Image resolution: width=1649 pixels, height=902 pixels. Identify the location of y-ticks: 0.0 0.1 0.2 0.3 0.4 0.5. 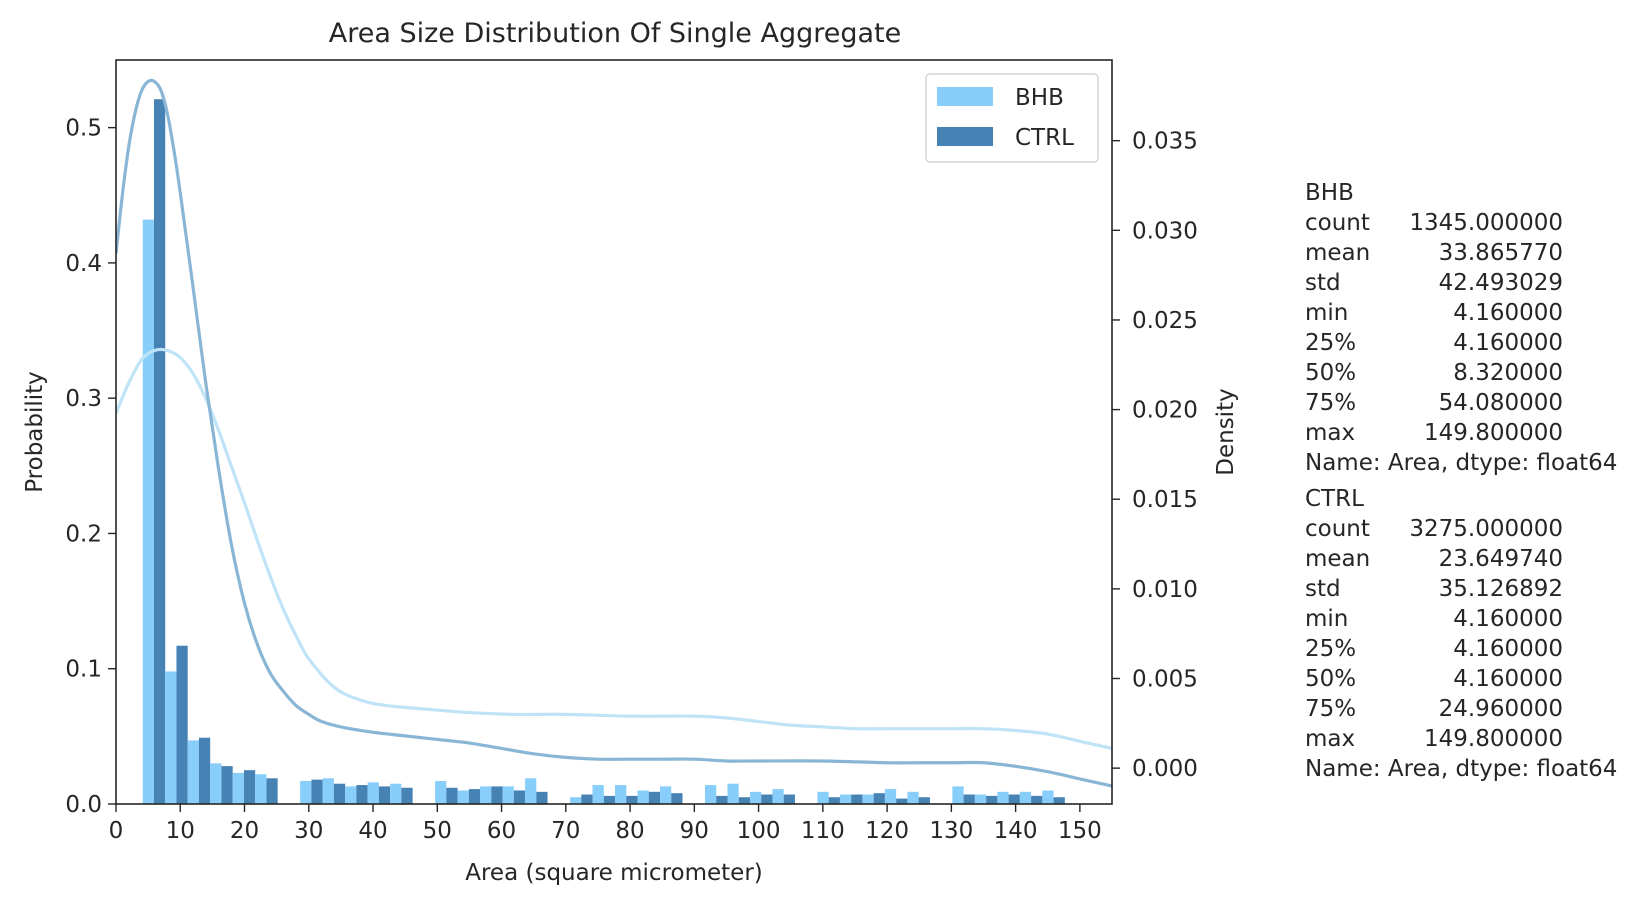
(90, 467).